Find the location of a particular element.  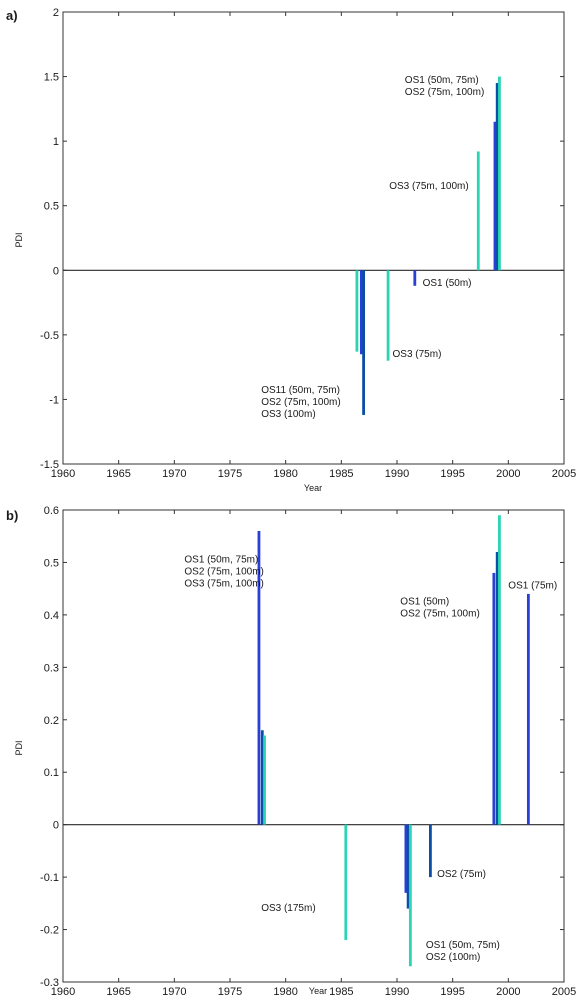

panel-a-xtick-label-5: 1985 is located at coordinates (341, 474).